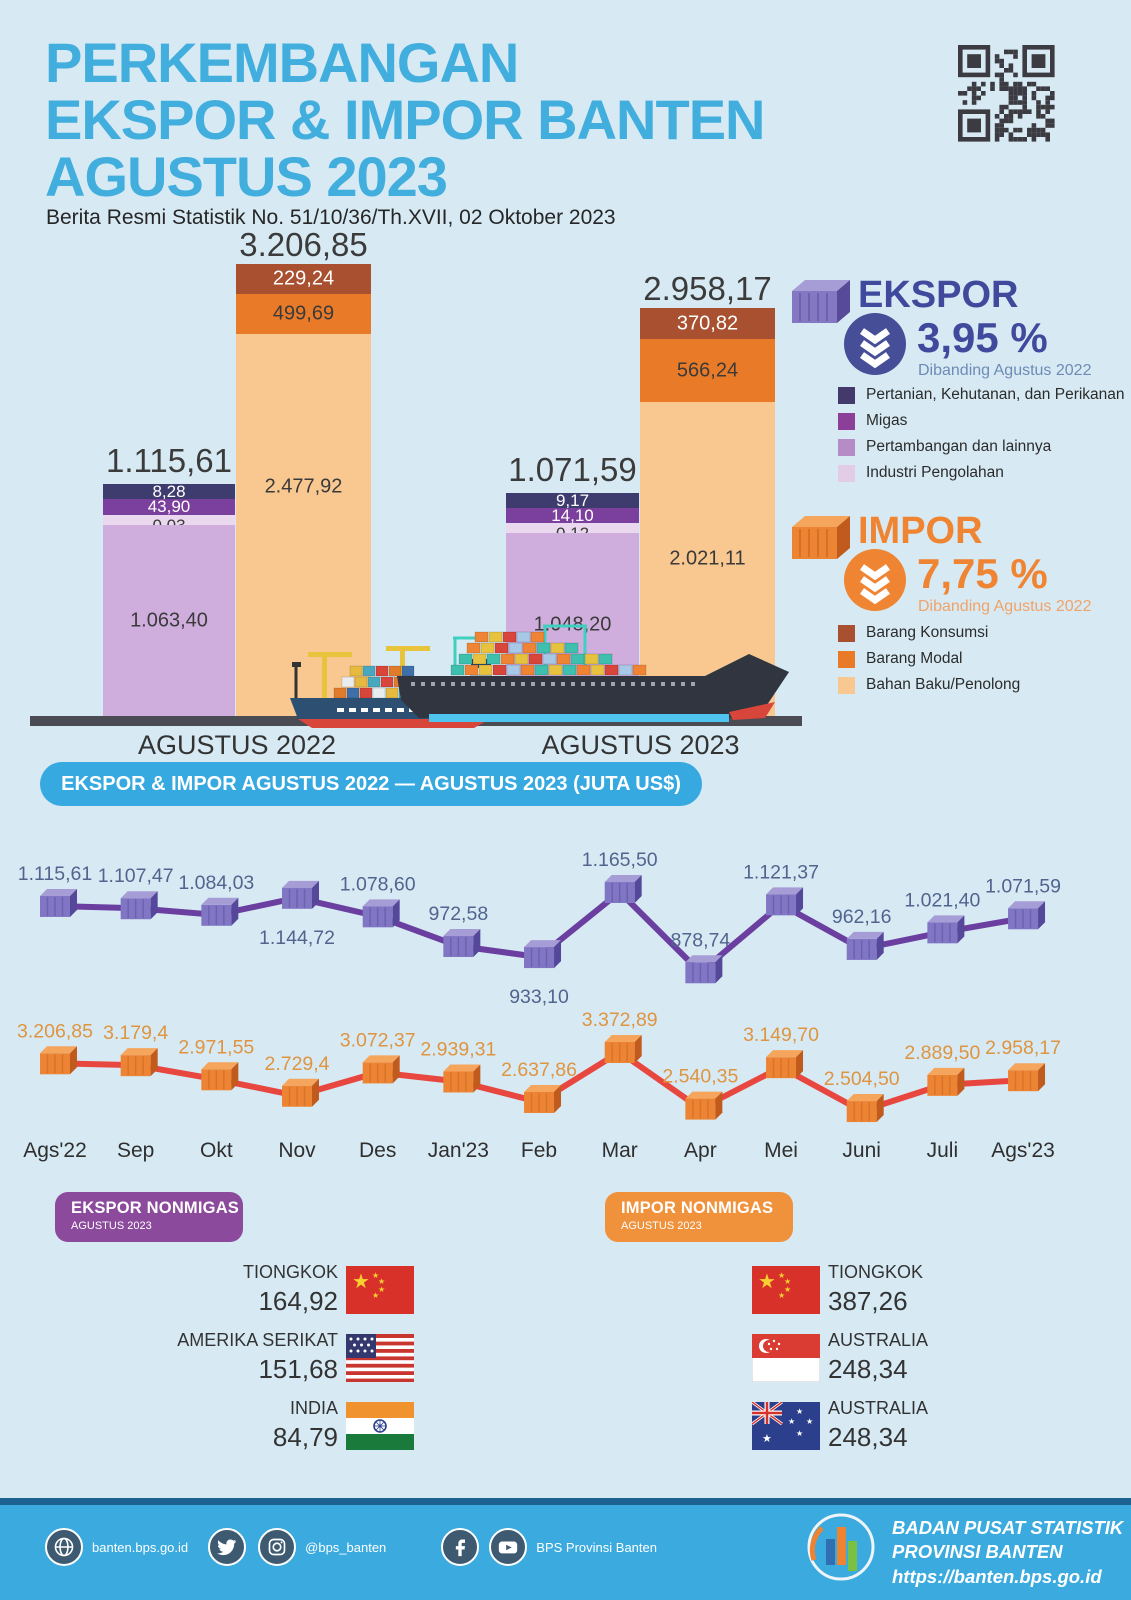 The image size is (1131, 1600). Describe the element at coordinates (821, 301) in the screenshot. I see `container-icon-ekspor` at that location.